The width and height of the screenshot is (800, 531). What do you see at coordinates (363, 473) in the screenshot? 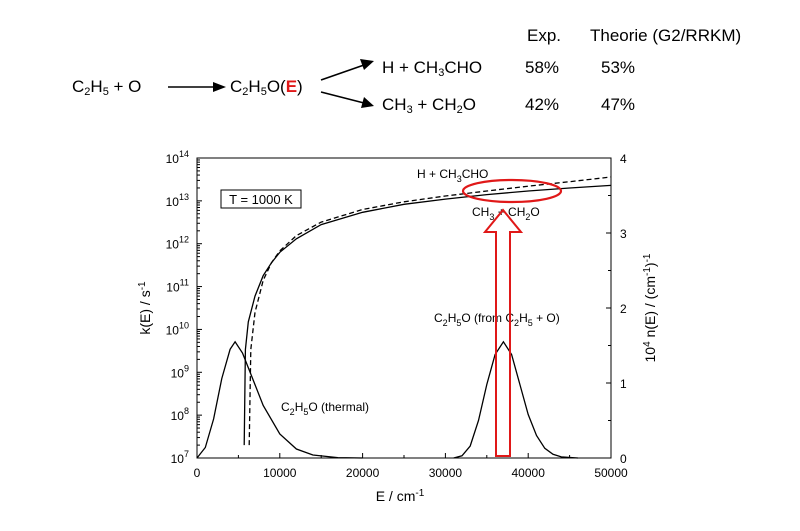
I see `x-tick-label: 20000` at bounding box center [363, 473].